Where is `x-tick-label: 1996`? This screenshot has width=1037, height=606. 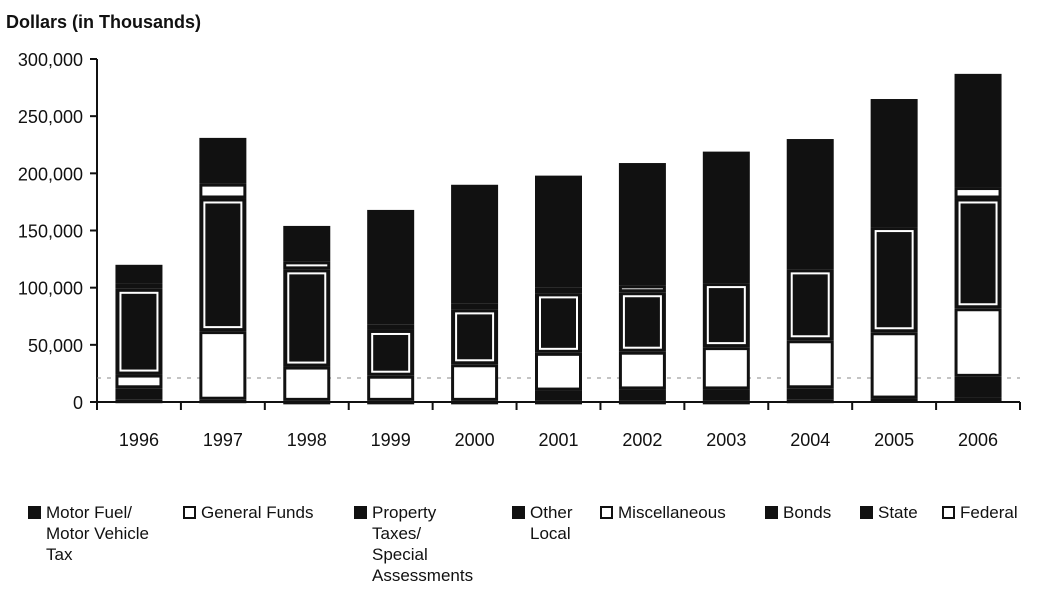 x-tick-label: 1996 is located at coordinates (139, 440).